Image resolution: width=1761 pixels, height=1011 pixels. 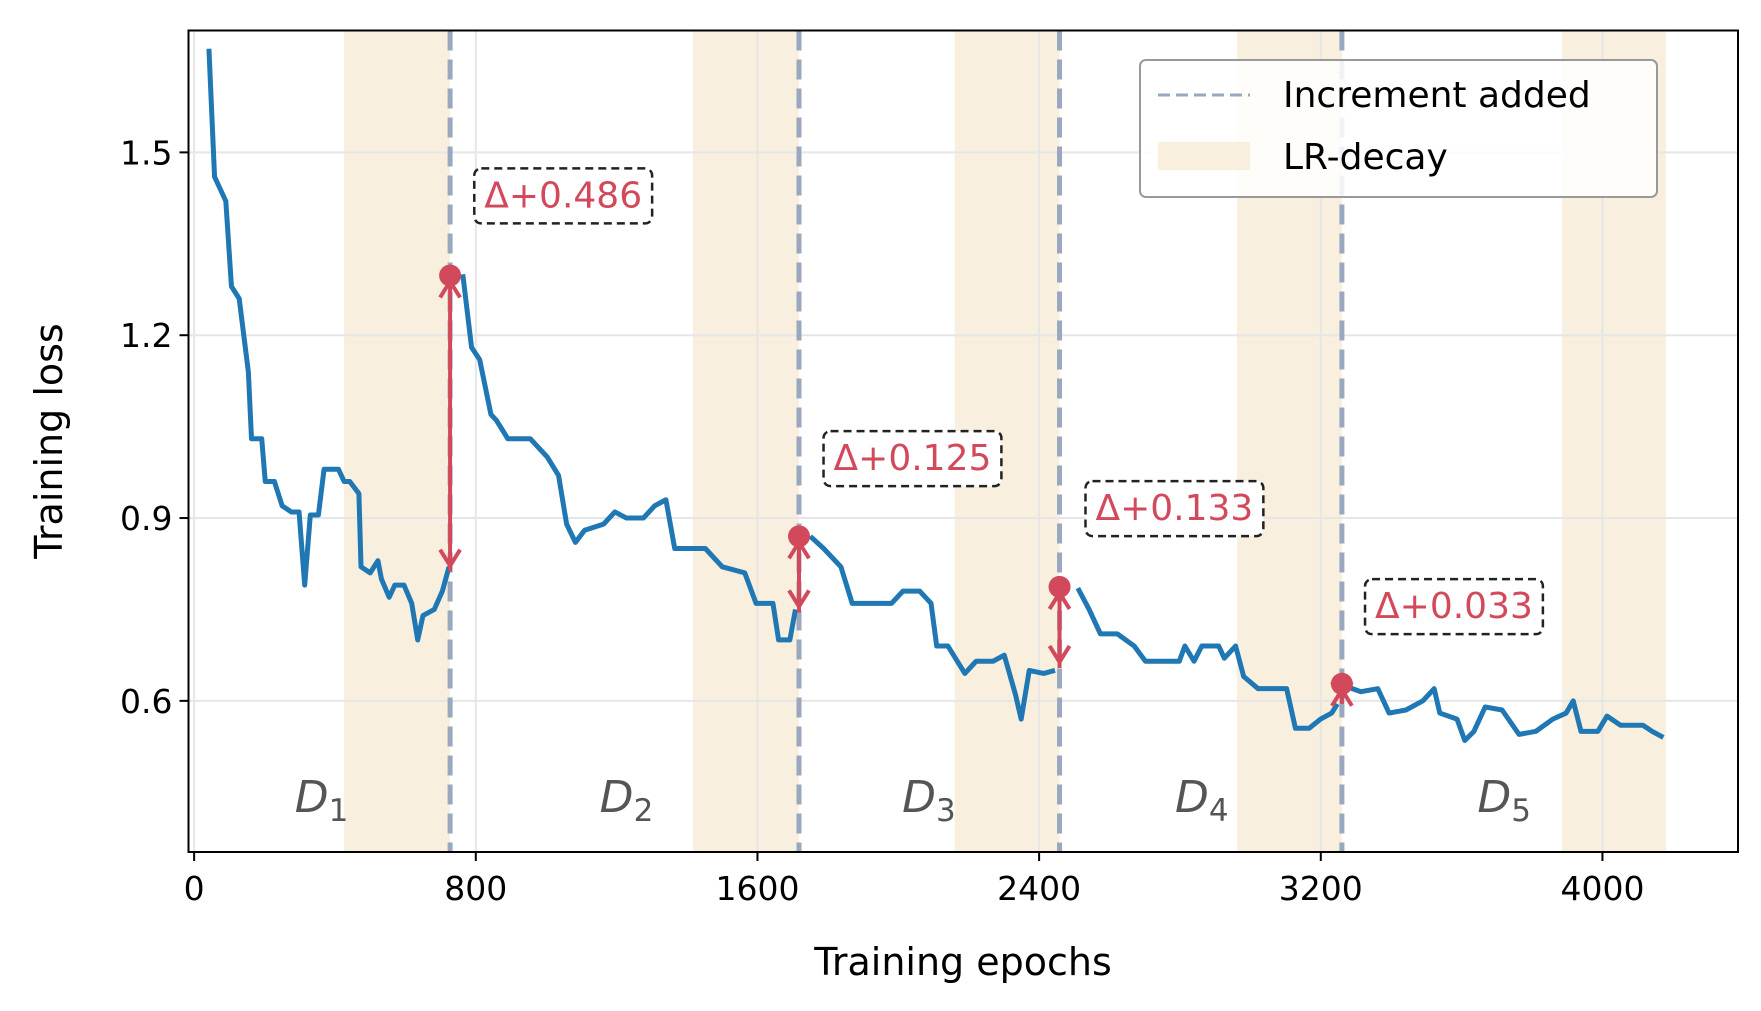 What do you see at coordinates (1504, 800) in the screenshot?
I see `task-label: D5` at bounding box center [1504, 800].